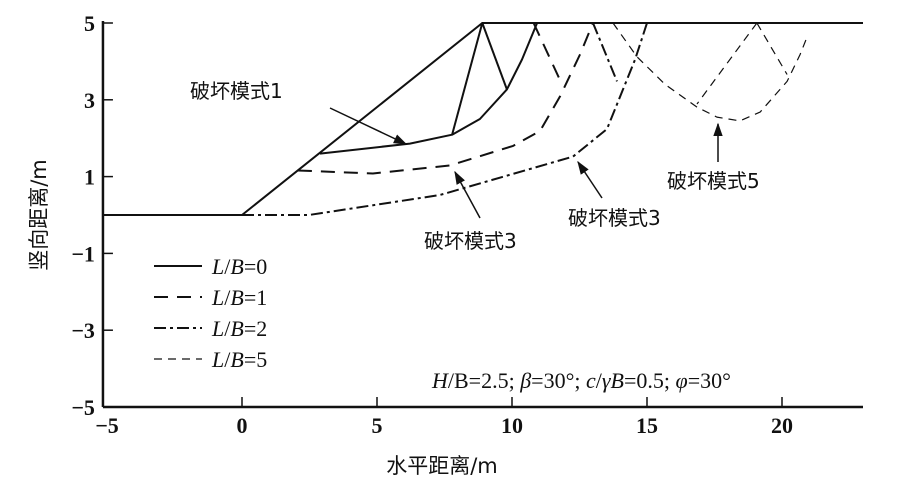 This screenshot has height=484, width=901. What do you see at coordinates (239, 266) in the screenshot?
I see `legend-entry: L/B=0` at bounding box center [239, 266].